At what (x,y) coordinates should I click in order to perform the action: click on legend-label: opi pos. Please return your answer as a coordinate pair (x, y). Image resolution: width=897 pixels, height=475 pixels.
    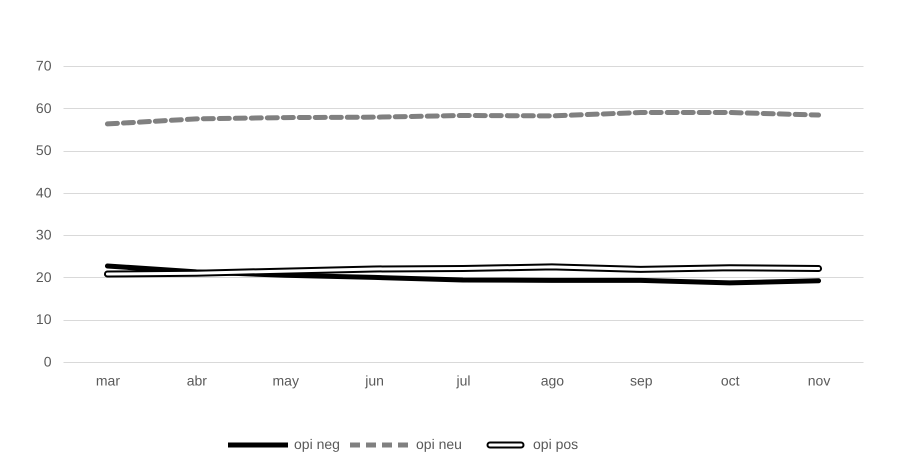
    Looking at the image, I should click on (555, 444).